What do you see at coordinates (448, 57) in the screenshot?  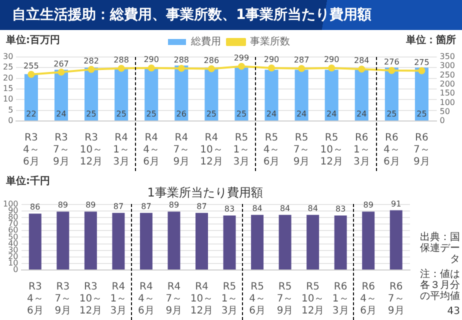 I see `y2-tick-label: 350` at bounding box center [448, 57].